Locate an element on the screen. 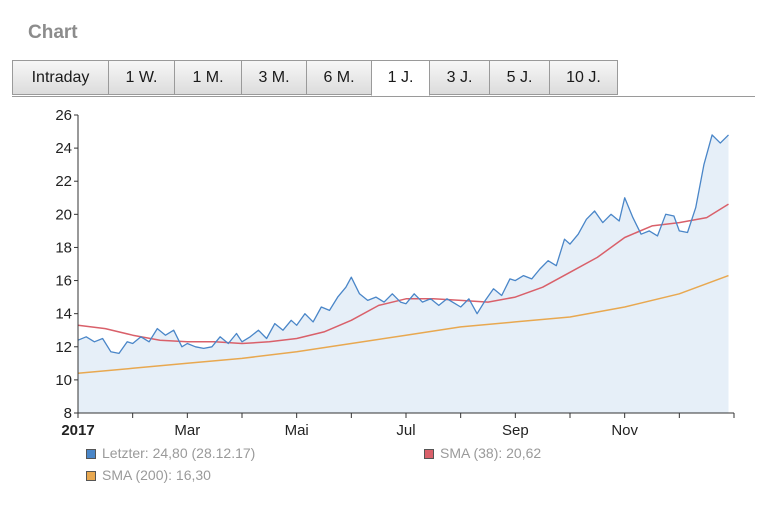  legend-last-label: Letzter: 24,80 (28.12.17) is located at coordinates (179, 453).